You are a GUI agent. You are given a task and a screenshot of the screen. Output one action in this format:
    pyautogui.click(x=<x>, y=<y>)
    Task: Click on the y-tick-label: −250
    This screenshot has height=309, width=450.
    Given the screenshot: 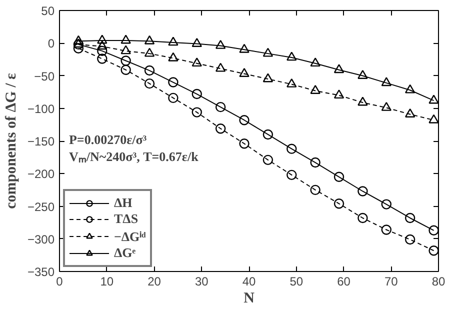 What is the action you would take?
    pyautogui.click(x=41, y=207)
    